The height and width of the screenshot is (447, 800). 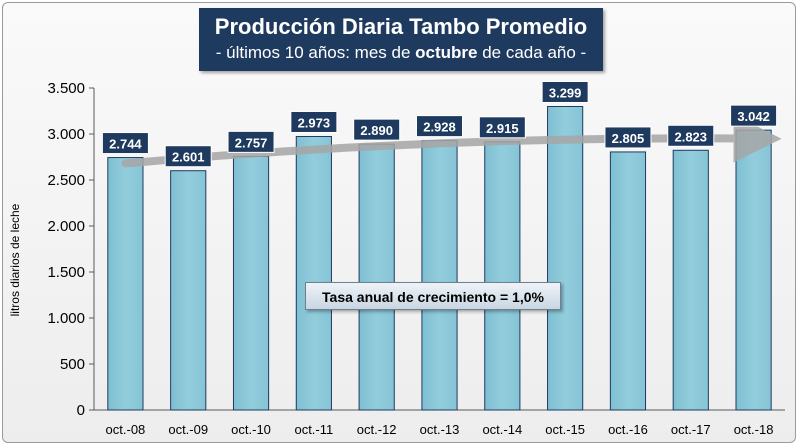 I want to click on x-tick-label: oct.-17, so click(x=691, y=429).